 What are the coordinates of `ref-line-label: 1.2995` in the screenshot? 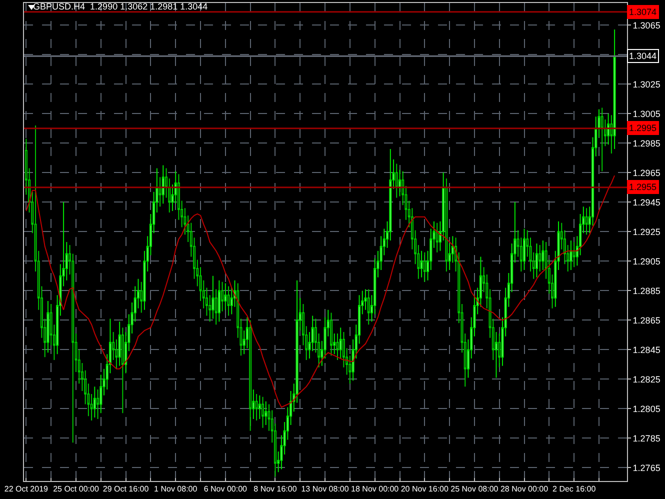 It's located at (643, 128).